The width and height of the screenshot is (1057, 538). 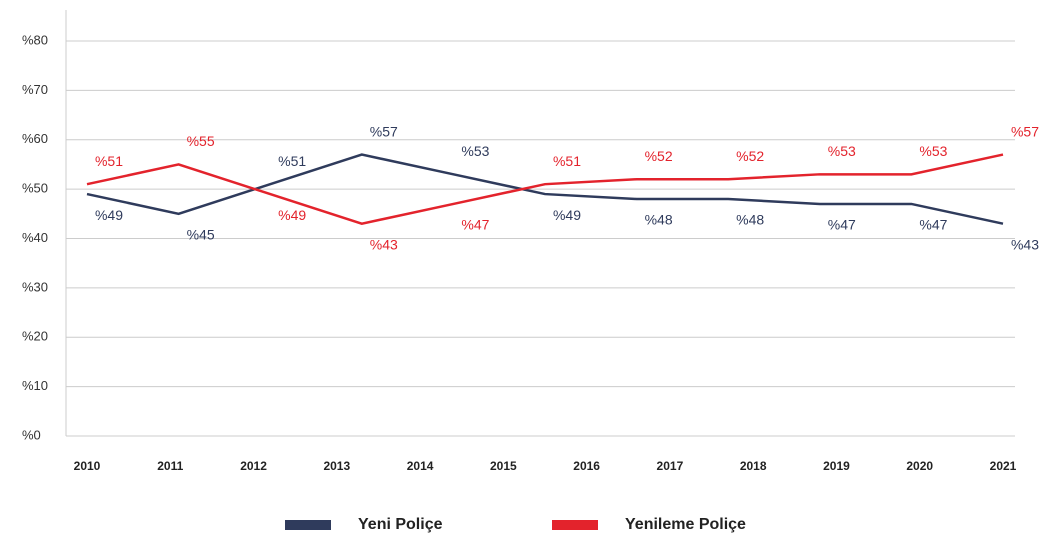 I want to click on x-tick-label: 2011, so click(x=170, y=466).